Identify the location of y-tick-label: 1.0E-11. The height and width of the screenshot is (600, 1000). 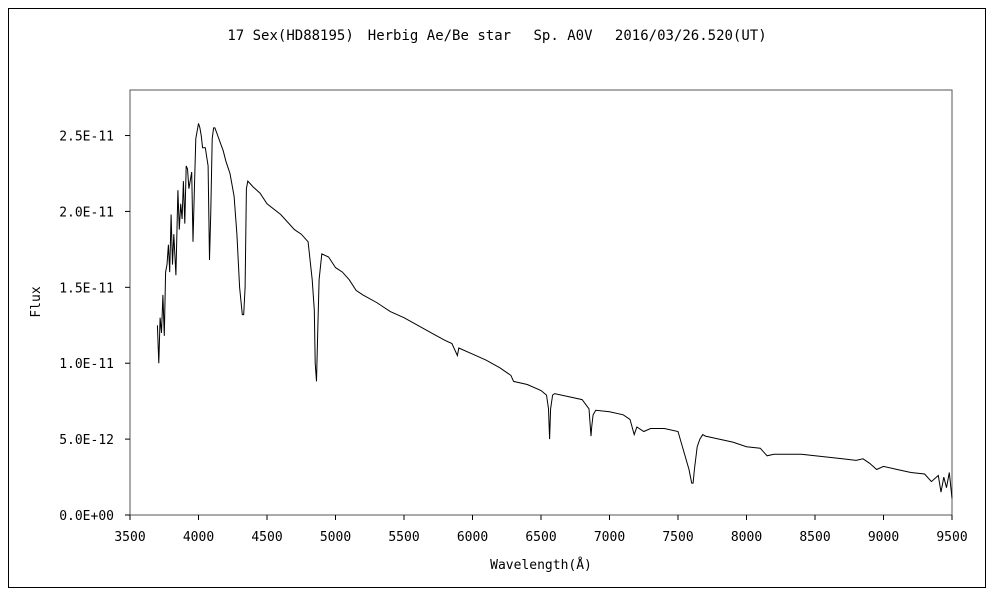
(86, 364).